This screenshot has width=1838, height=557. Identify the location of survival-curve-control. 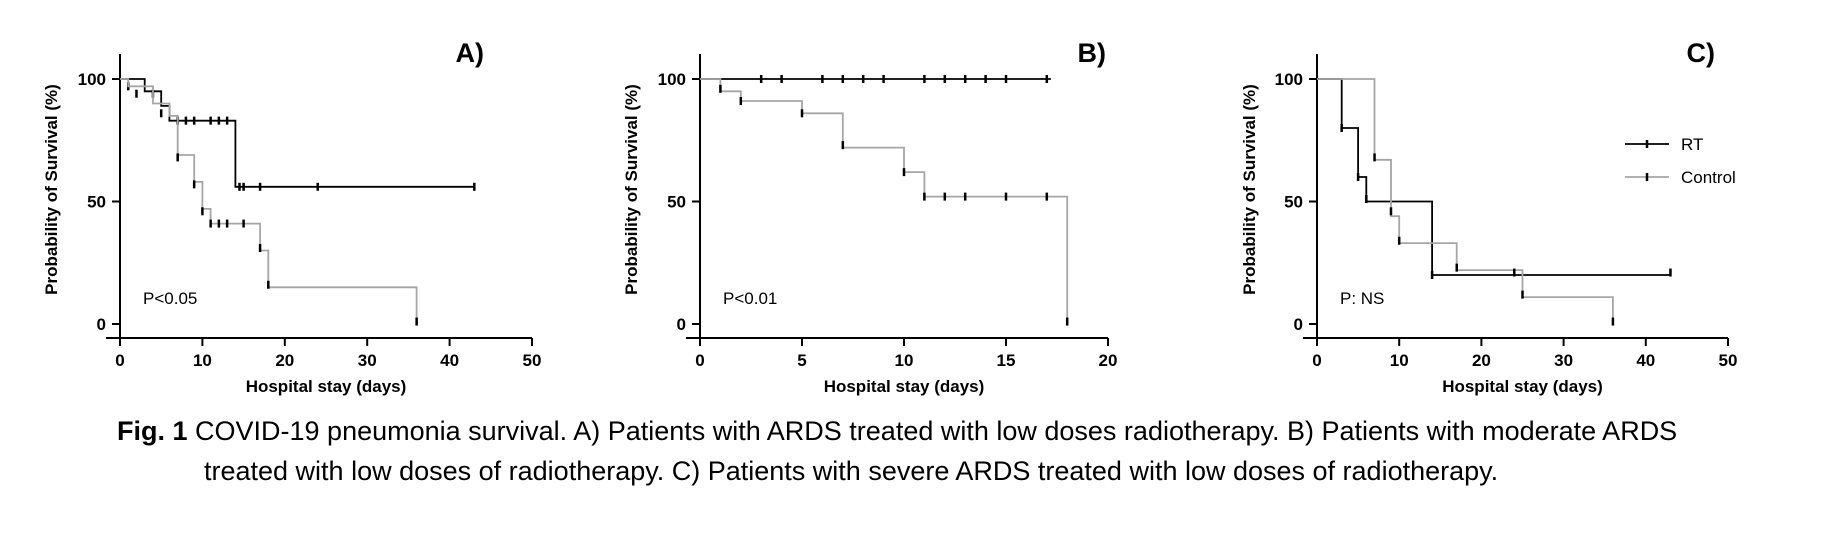
(1465, 201).